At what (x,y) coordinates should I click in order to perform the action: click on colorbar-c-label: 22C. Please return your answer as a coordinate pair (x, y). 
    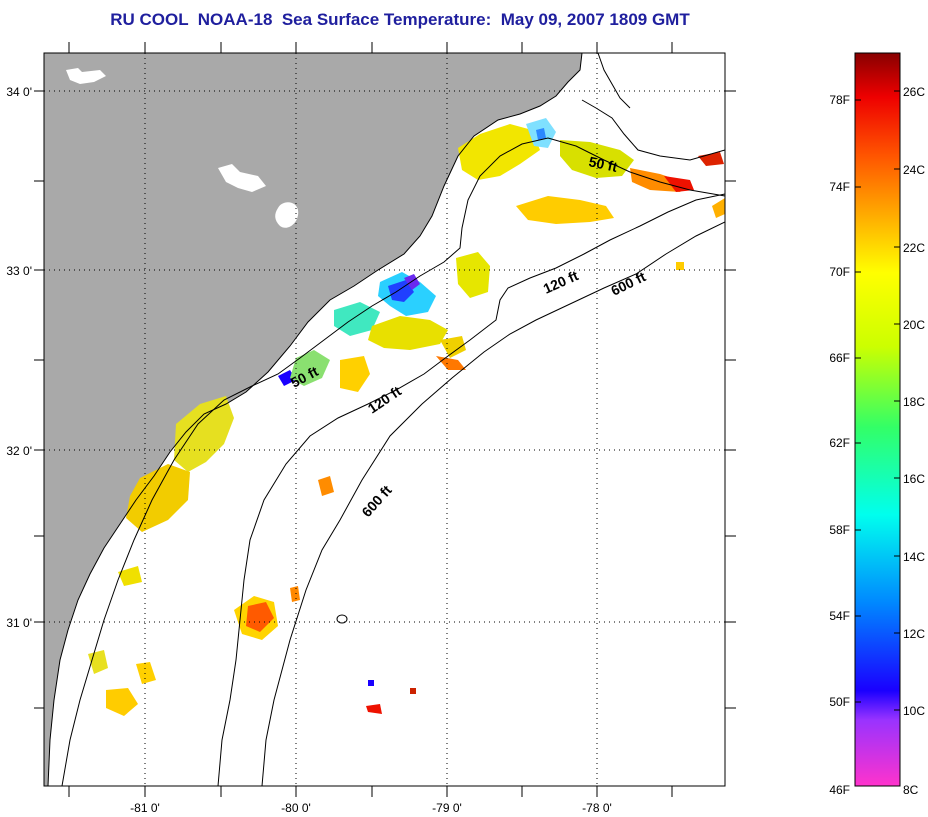
    Looking at the image, I should click on (914, 248).